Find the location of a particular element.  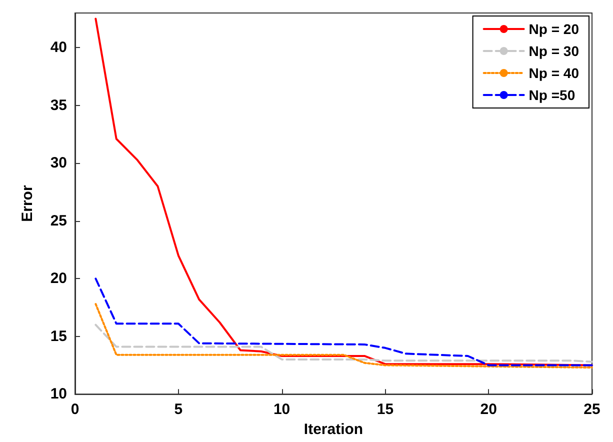

y-tick-label: 40 is located at coordinates (58, 47).